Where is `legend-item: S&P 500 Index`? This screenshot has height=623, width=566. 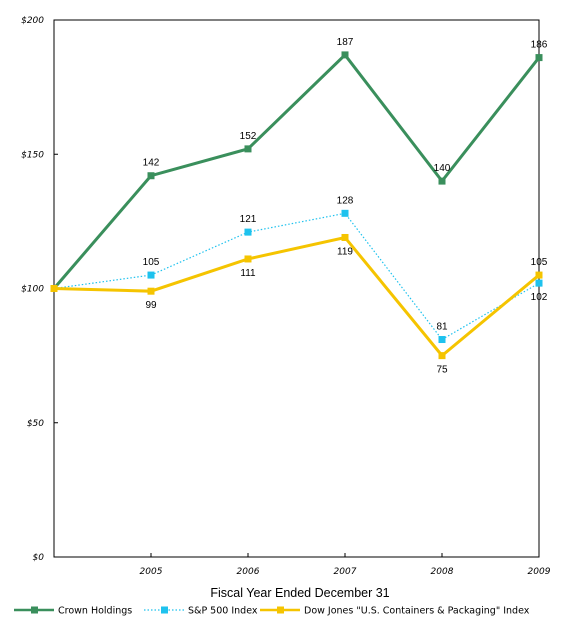 legend-item: S&P 500 Index is located at coordinates (201, 611).